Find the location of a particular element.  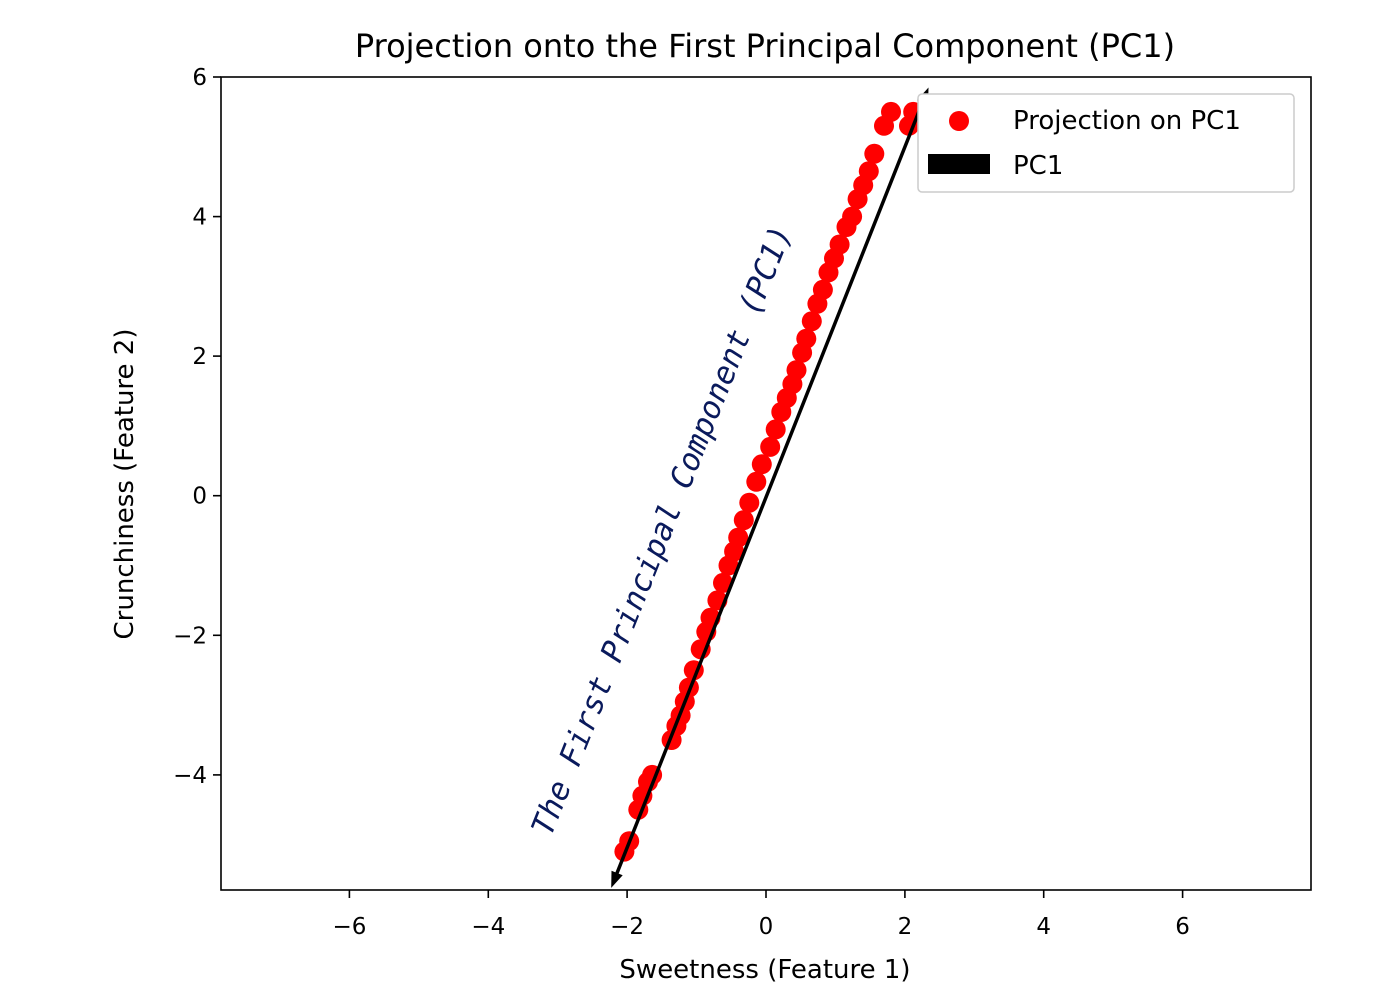

y-tick-label: 6 is located at coordinates (199, 78).